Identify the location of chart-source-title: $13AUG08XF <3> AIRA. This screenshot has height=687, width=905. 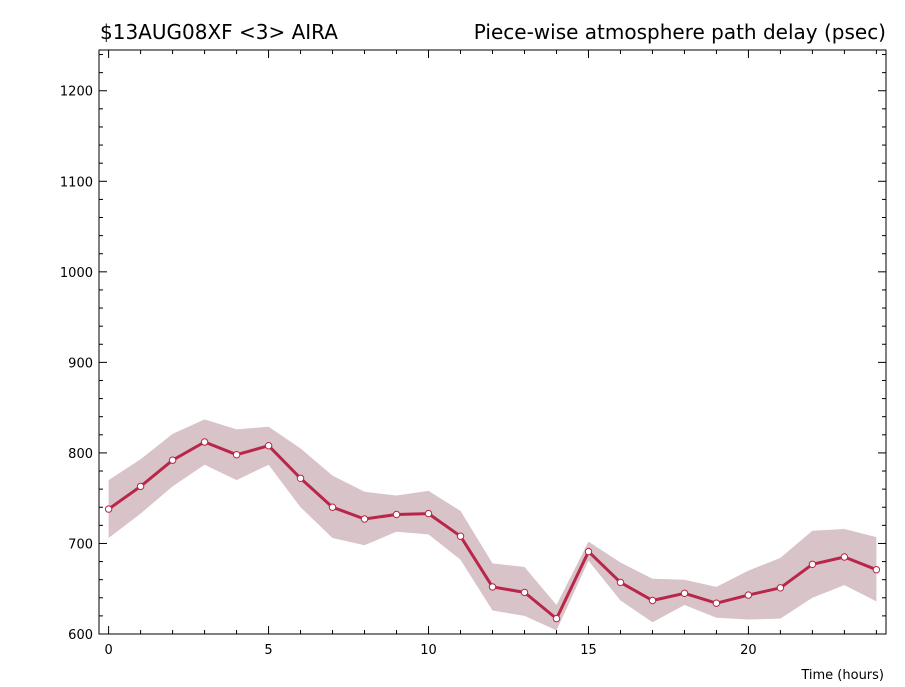
(219, 32).